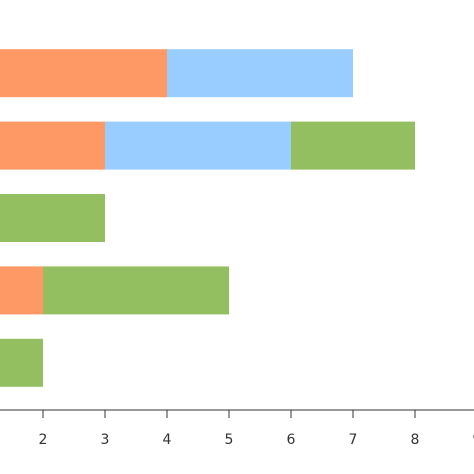  What do you see at coordinates (353, 440) in the screenshot?
I see `x-tick-label: 7` at bounding box center [353, 440].